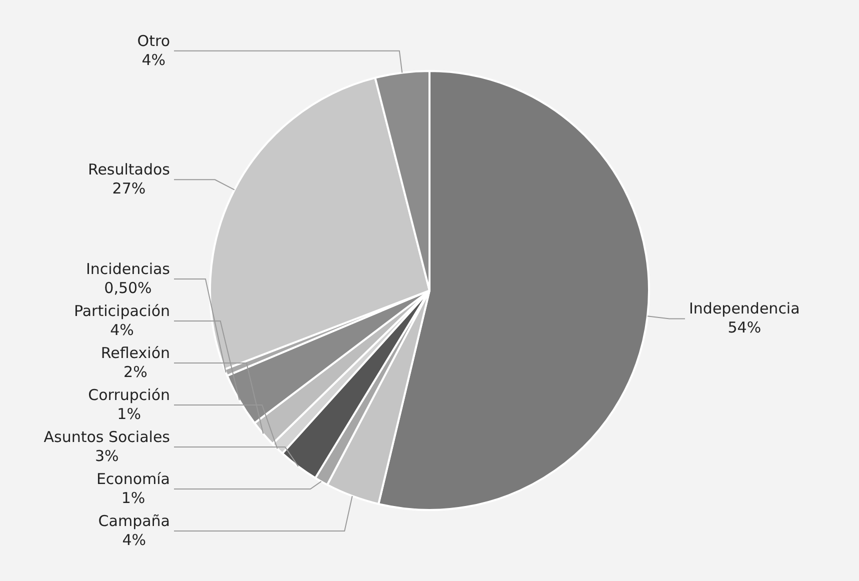 The width and height of the screenshot is (859, 581). What do you see at coordinates (129, 395) in the screenshot?
I see `slice-label: Corrupción` at bounding box center [129, 395].